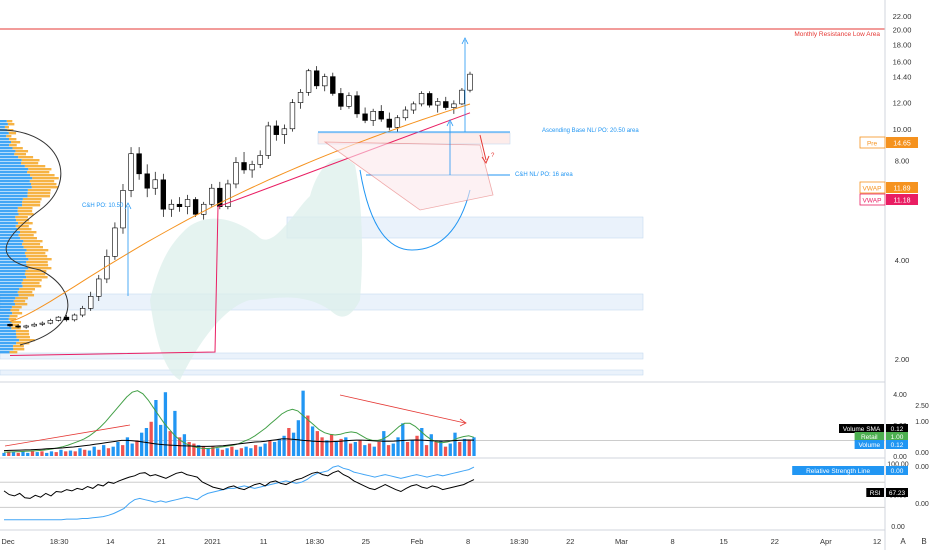 This screenshot has height=550, width=932. Describe the element at coordinates (862, 429) in the screenshot. I see `volume-legend-label: Volume SMA` at that location.